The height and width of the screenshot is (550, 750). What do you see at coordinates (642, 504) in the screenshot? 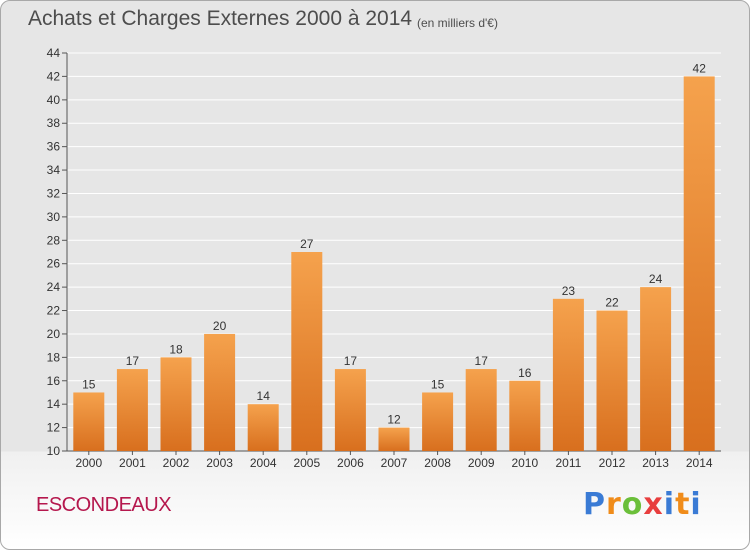
I see `proxiti-logo: Proxiti` at bounding box center [642, 504].